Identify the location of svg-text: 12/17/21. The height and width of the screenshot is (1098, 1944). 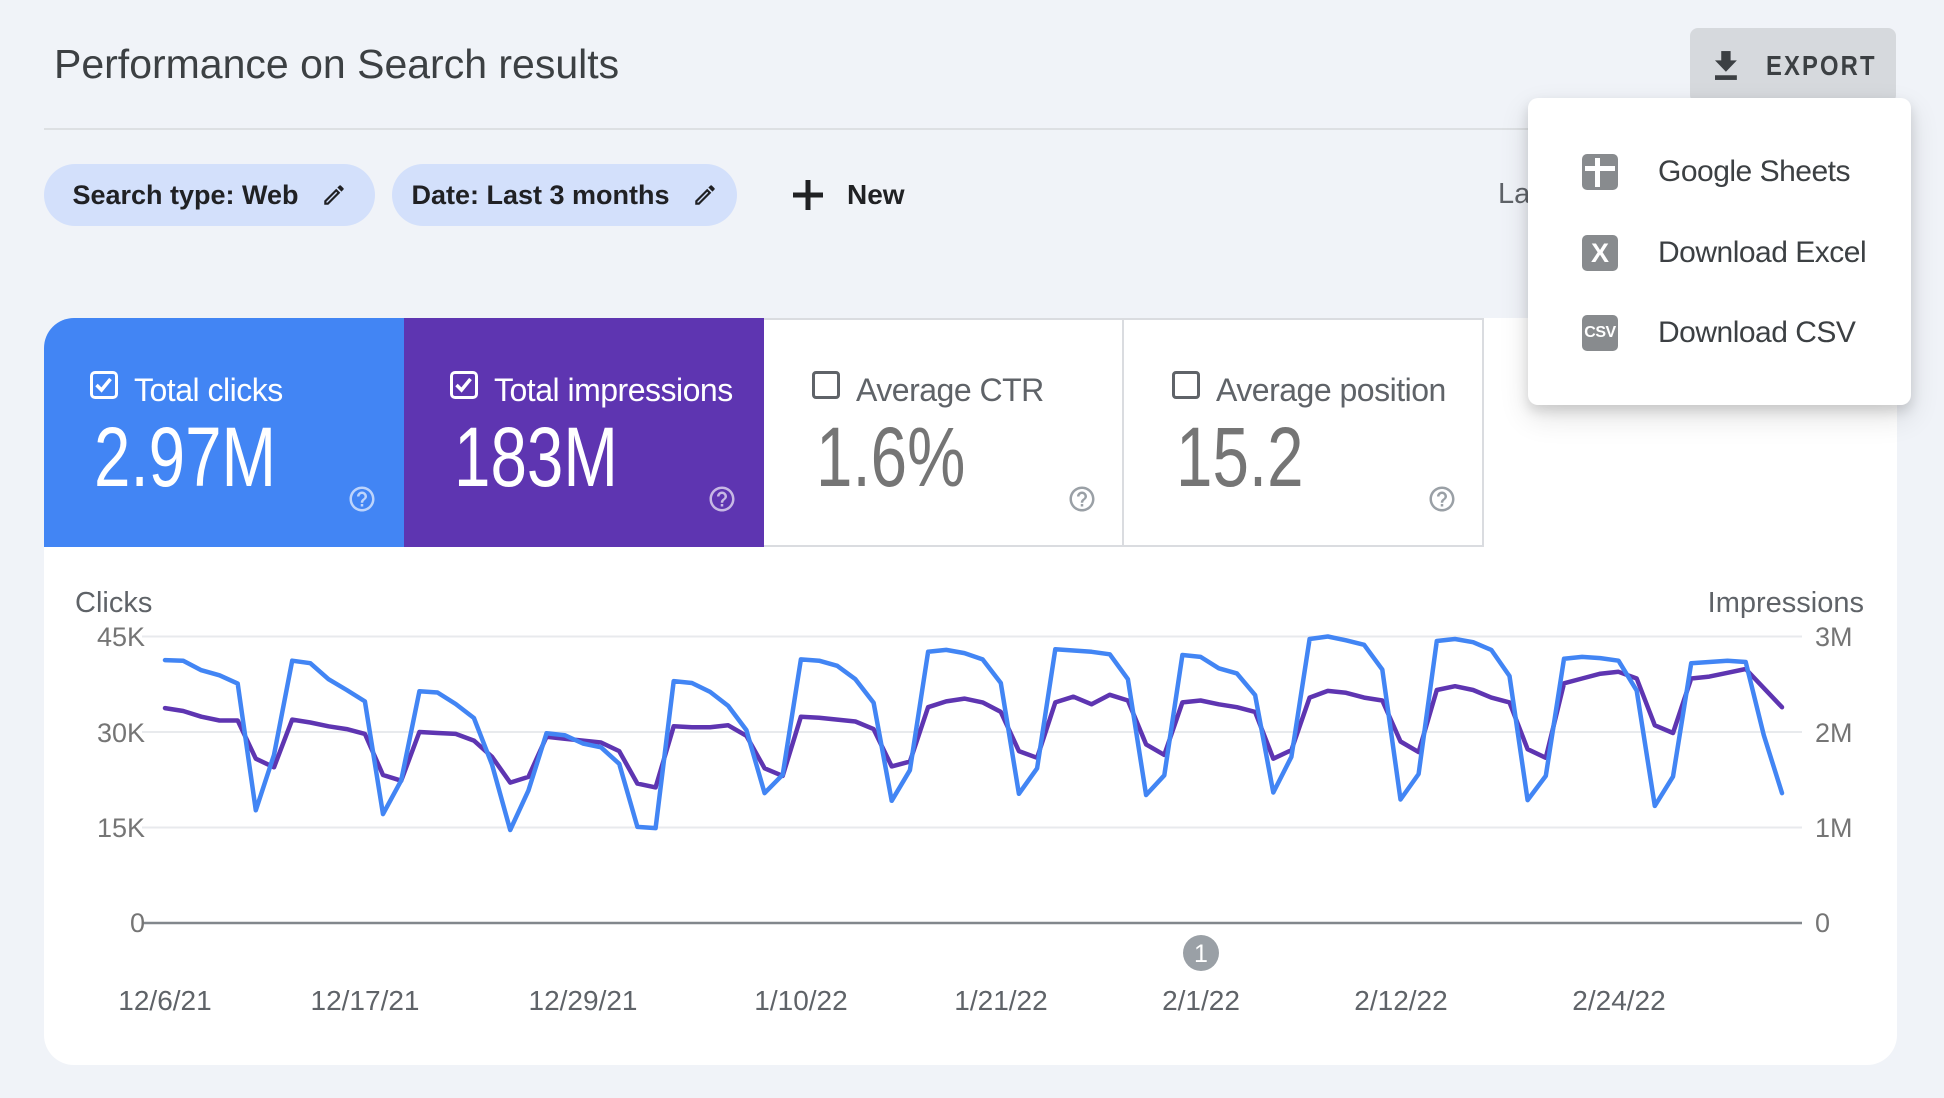
(365, 1000).